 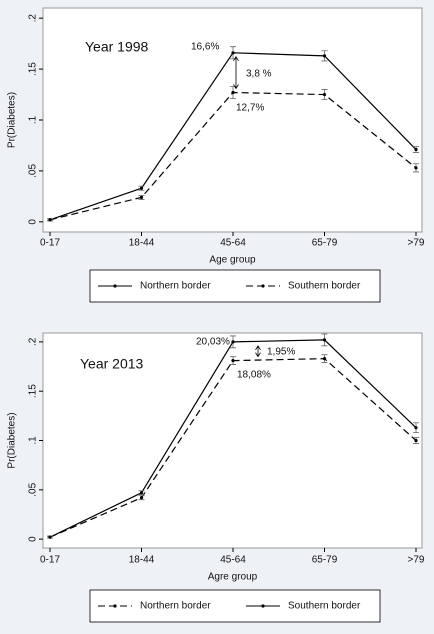 I want to click on panel-title: Year 1998, so click(x=117, y=47).